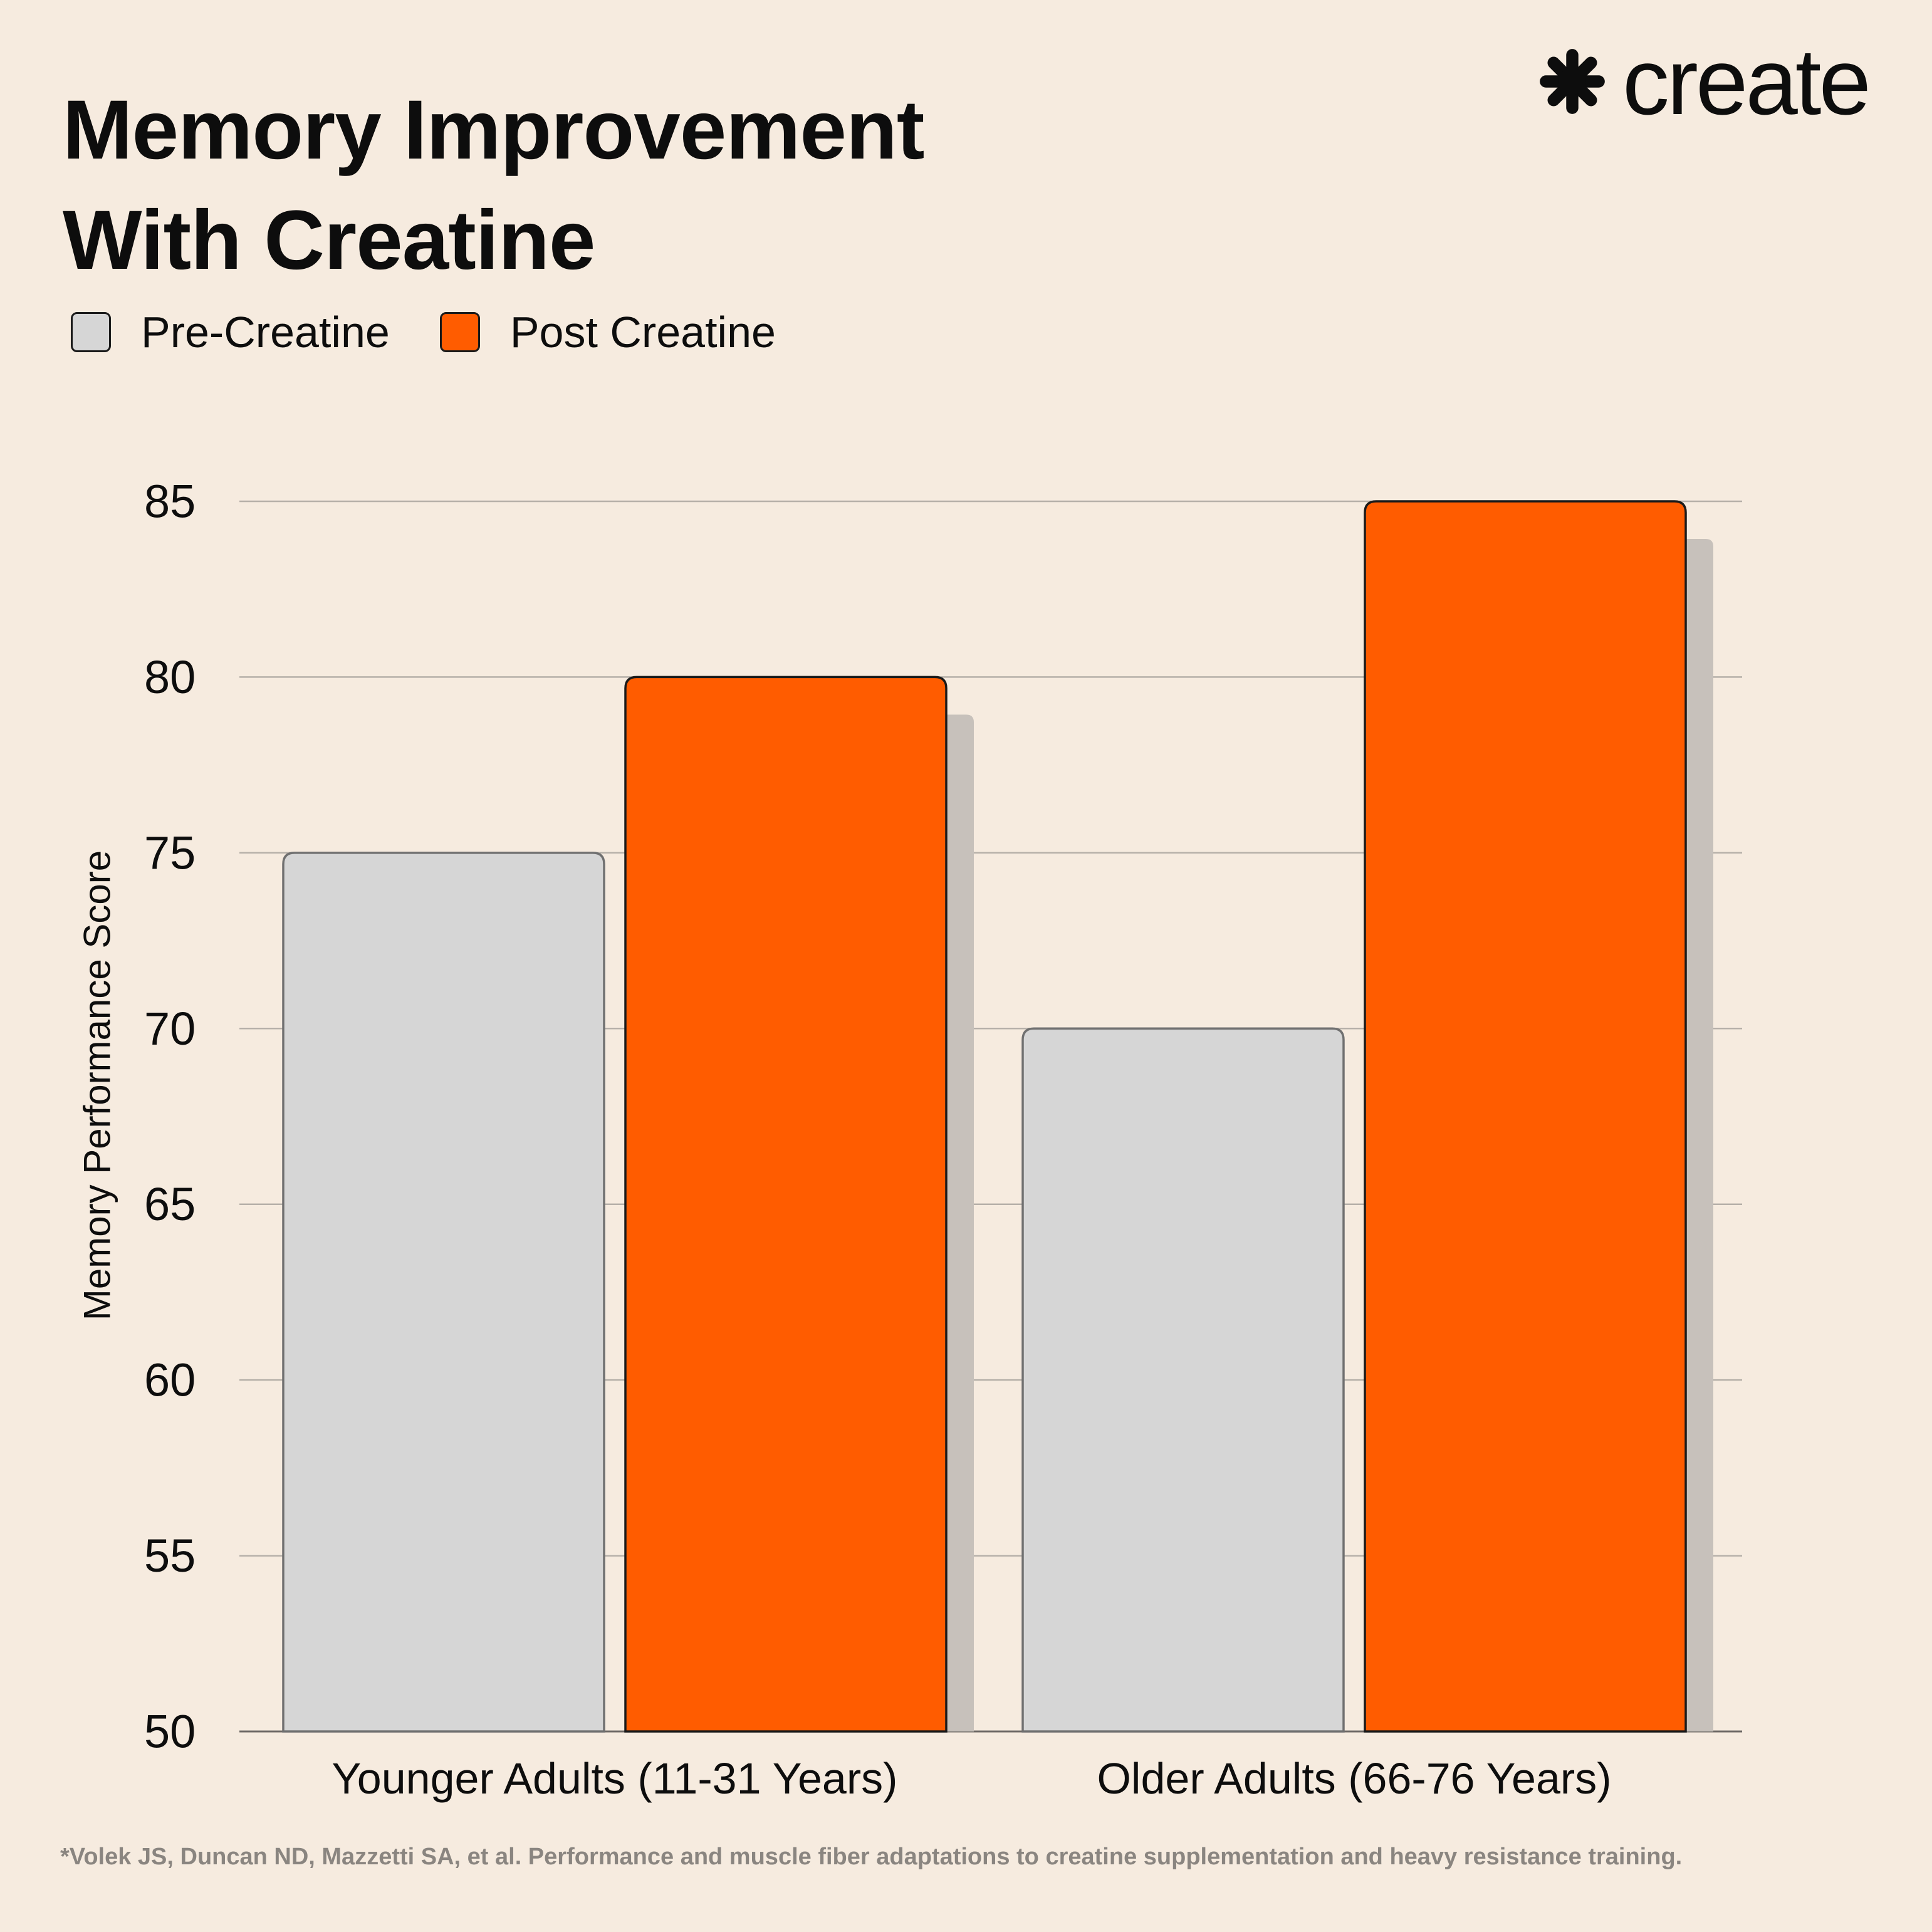 Image resolution: width=1932 pixels, height=1932 pixels. What do you see at coordinates (97, 1085) in the screenshot?
I see `y-axis-label: Memory Performance Score` at bounding box center [97, 1085].